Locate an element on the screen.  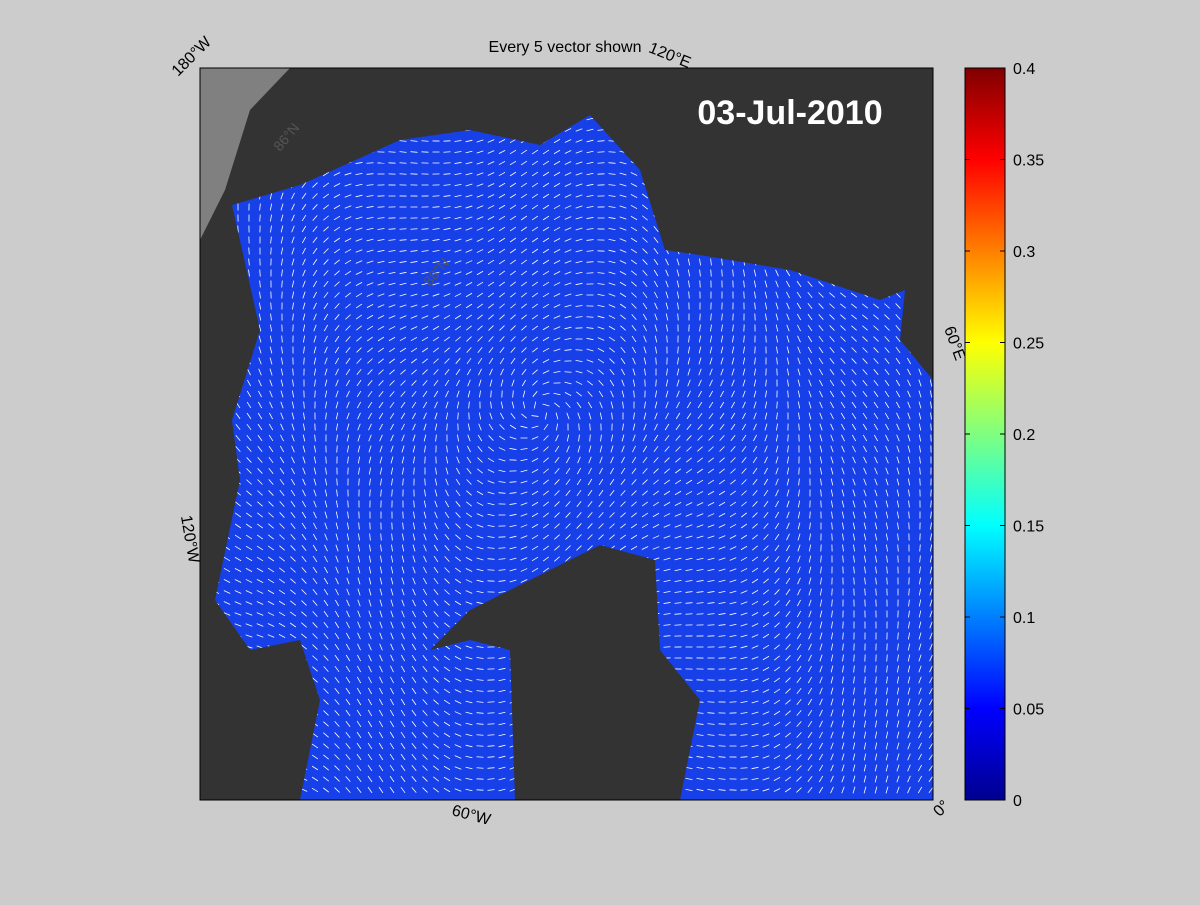
colorbar-tick-label: 0.35 is located at coordinates (1028, 161).